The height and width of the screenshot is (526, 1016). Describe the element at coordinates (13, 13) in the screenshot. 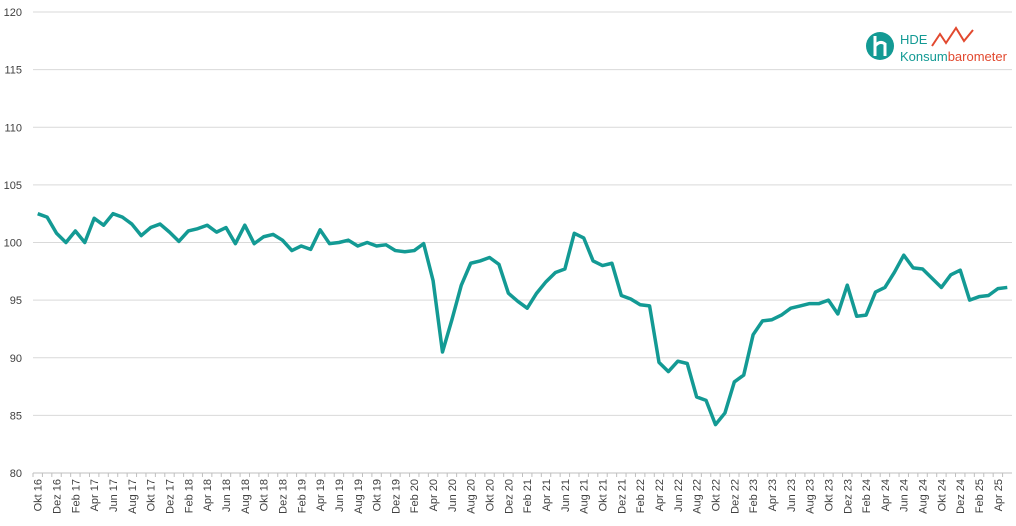

I see `y-tick-label: 120` at that location.